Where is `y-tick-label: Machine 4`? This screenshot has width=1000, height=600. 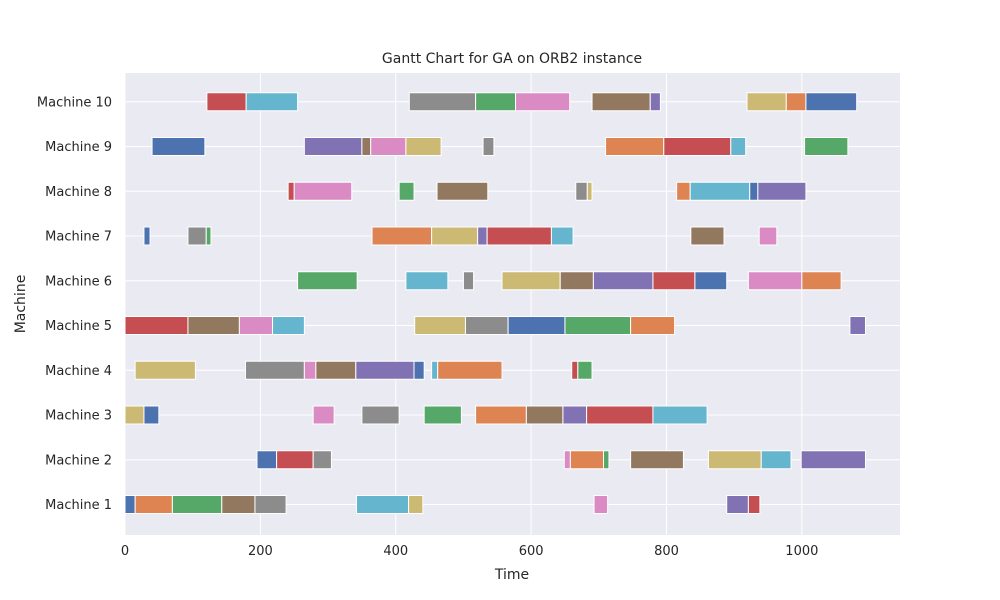
y-tick-label: Machine 4 is located at coordinates (78, 371).